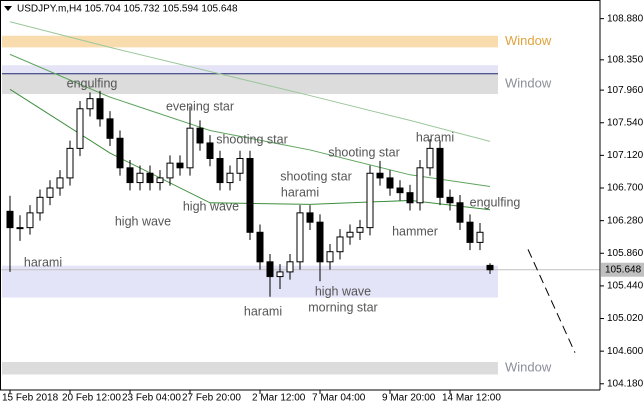 The height and width of the screenshot is (408, 644). I want to click on x-tick-label: 14 Mar 12:00, so click(471, 398).